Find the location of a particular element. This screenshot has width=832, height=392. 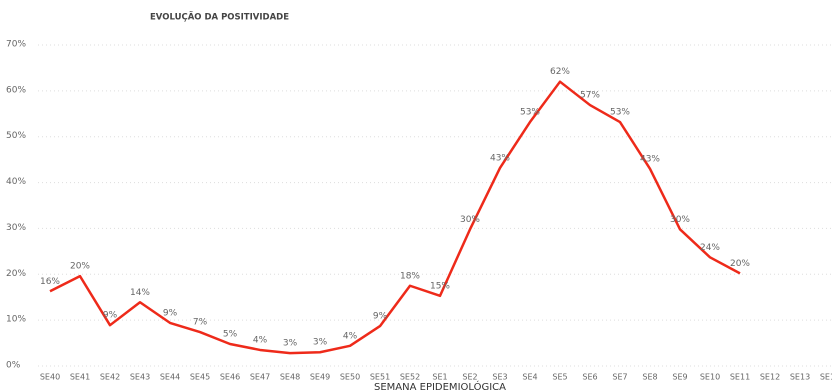

y-tick-label: 70% is located at coordinates (16, 45).